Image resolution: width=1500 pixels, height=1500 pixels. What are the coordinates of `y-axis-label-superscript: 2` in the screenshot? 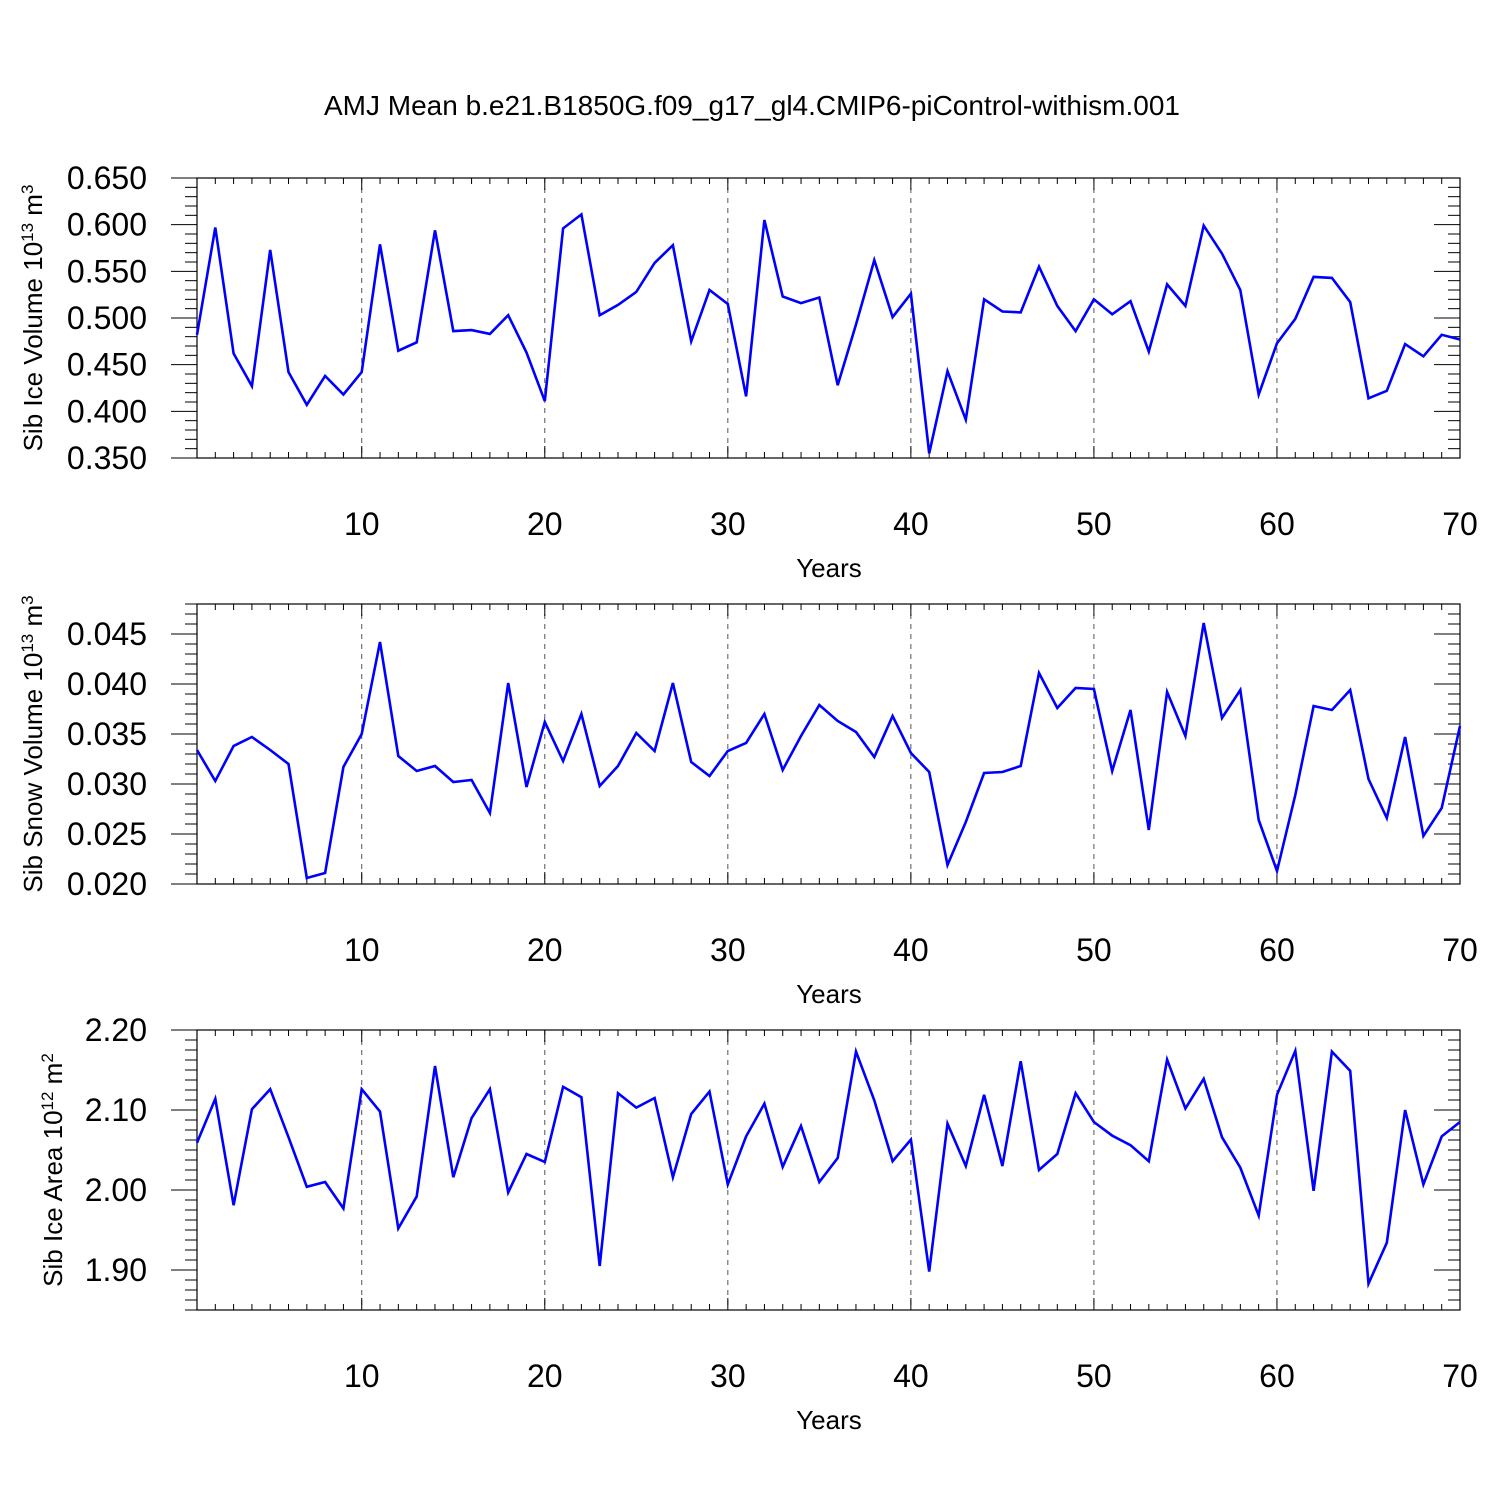 It's located at (47, 1057).